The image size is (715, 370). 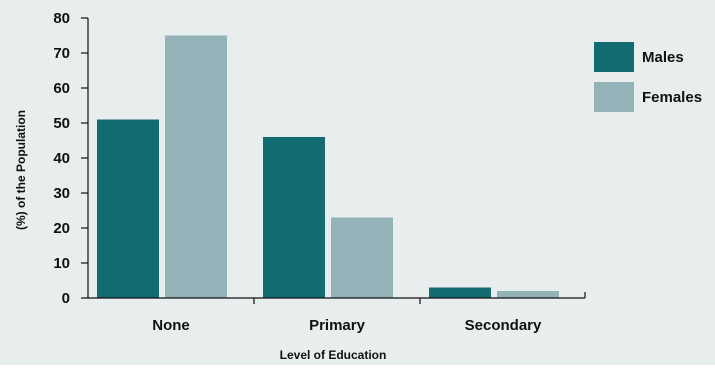 What do you see at coordinates (66, 298) in the screenshot?
I see `y-tick-label: 0` at bounding box center [66, 298].